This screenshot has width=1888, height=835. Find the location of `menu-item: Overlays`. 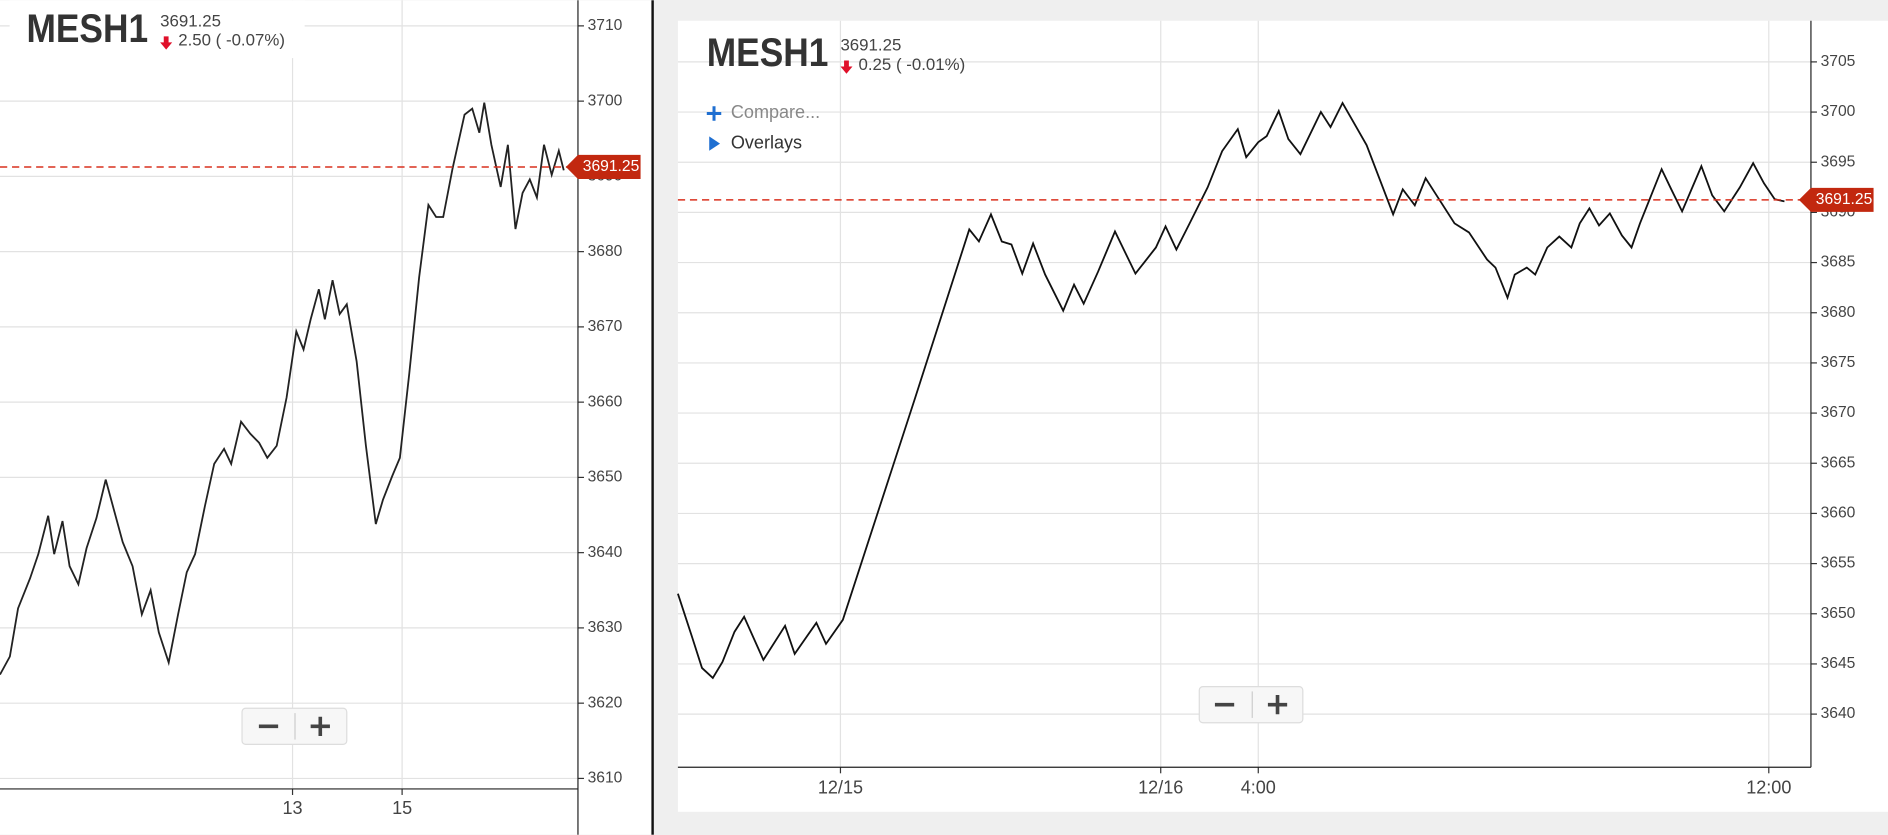

menu-item: Overlays is located at coordinates (766, 142).